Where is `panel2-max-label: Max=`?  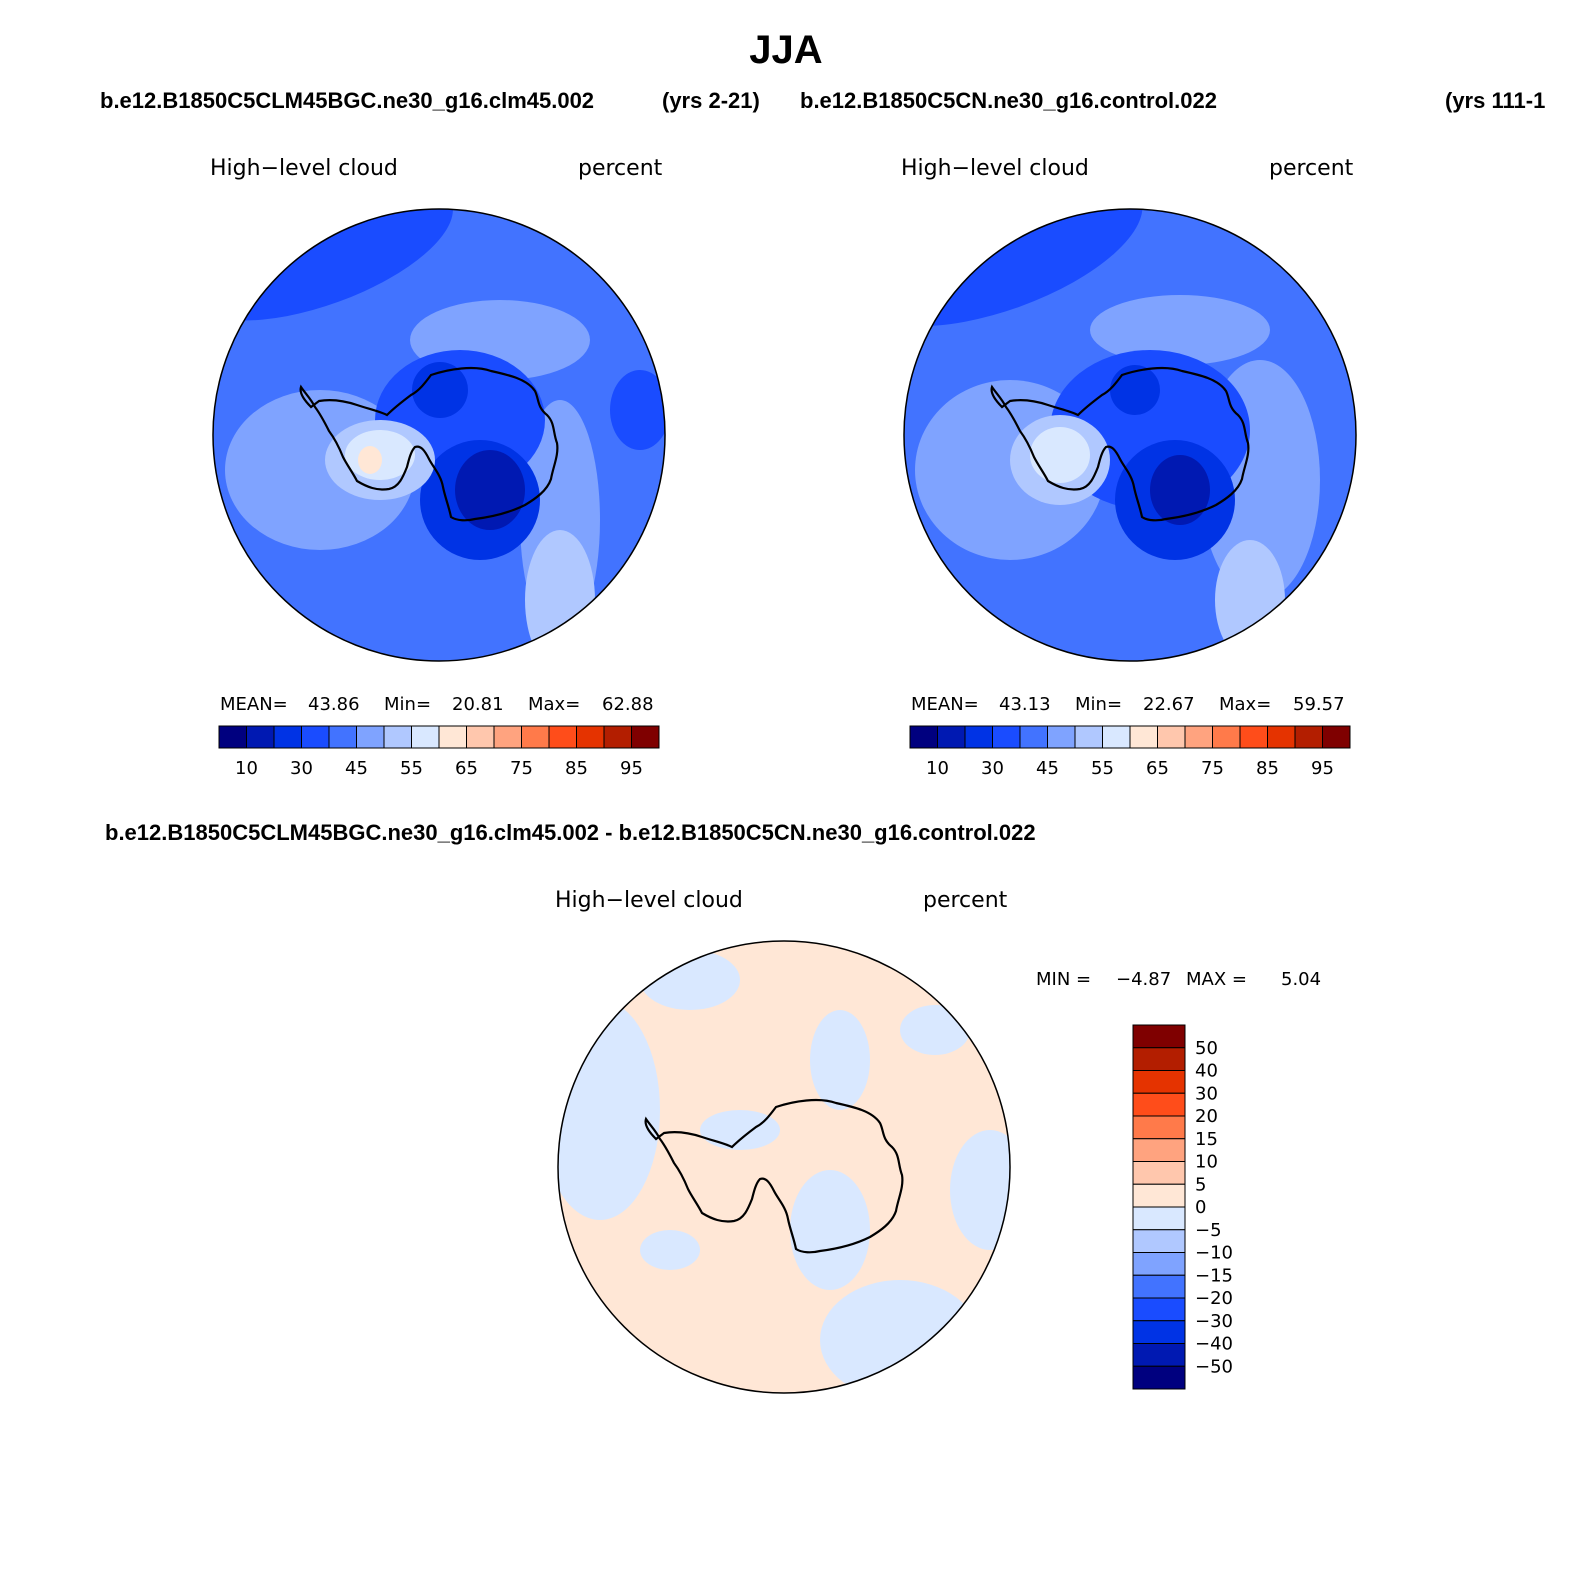 panel2-max-label: Max= is located at coordinates (1245, 704).